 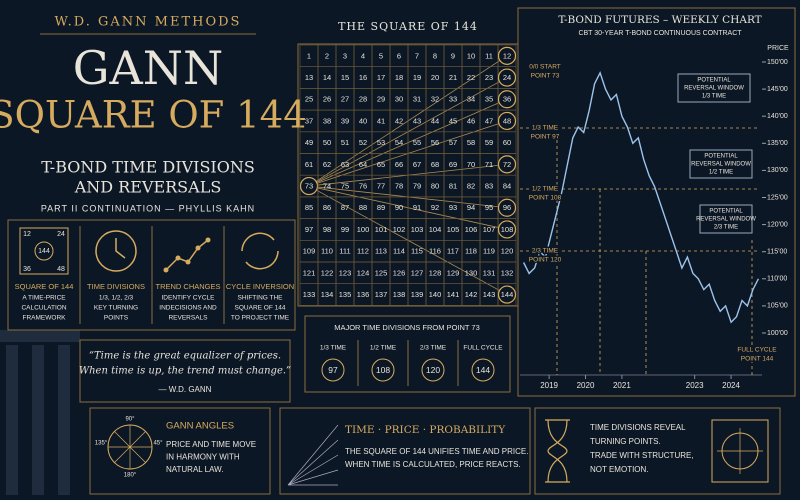 What do you see at coordinates (363, 55) in the screenshot?
I see `cell-number: 4` at bounding box center [363, 55].